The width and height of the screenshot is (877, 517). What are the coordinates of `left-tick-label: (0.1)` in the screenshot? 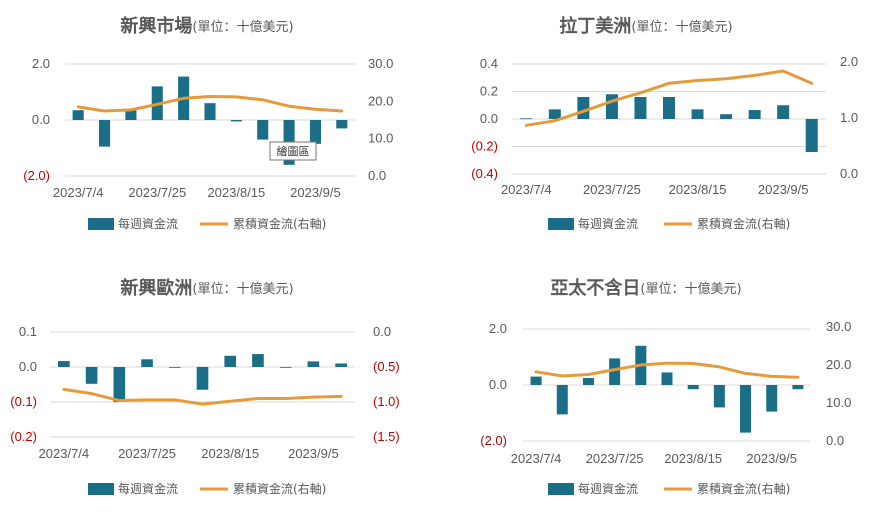 It's located at (23, 401).